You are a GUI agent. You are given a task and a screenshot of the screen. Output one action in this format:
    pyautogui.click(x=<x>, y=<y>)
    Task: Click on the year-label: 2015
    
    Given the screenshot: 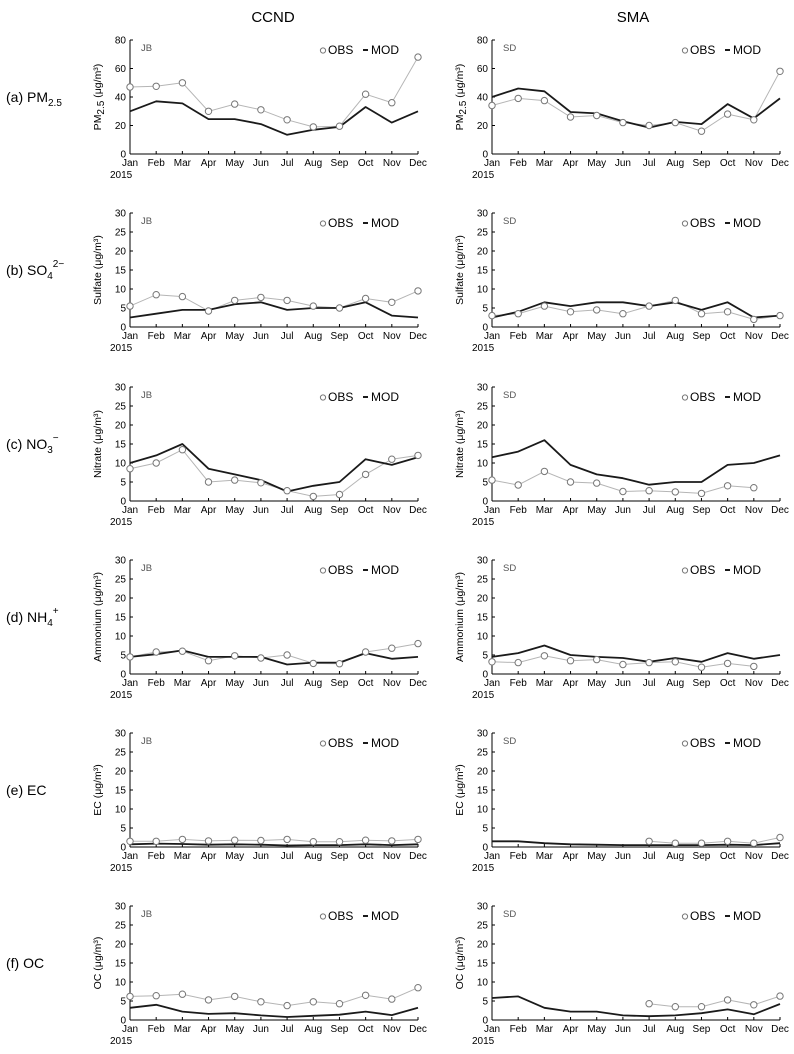 What is the action you would take?
    pyautogui.click(x=483, y=175)
    